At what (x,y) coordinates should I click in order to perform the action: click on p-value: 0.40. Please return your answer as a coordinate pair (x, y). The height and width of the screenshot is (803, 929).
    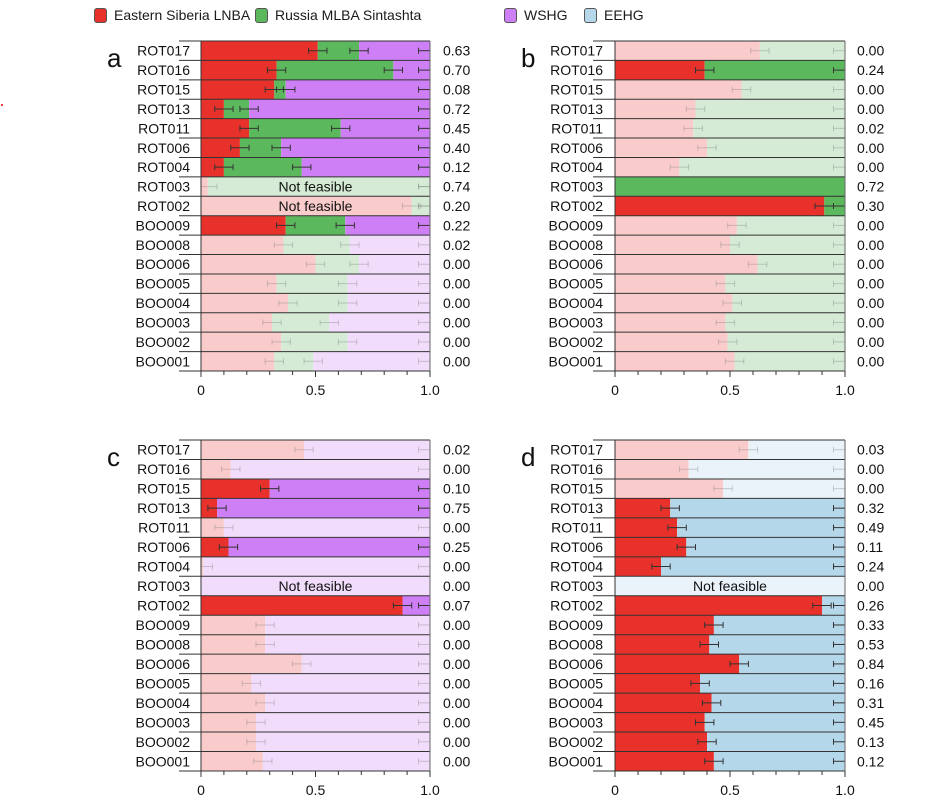
    Looking at the image, I should click on (456, 148).